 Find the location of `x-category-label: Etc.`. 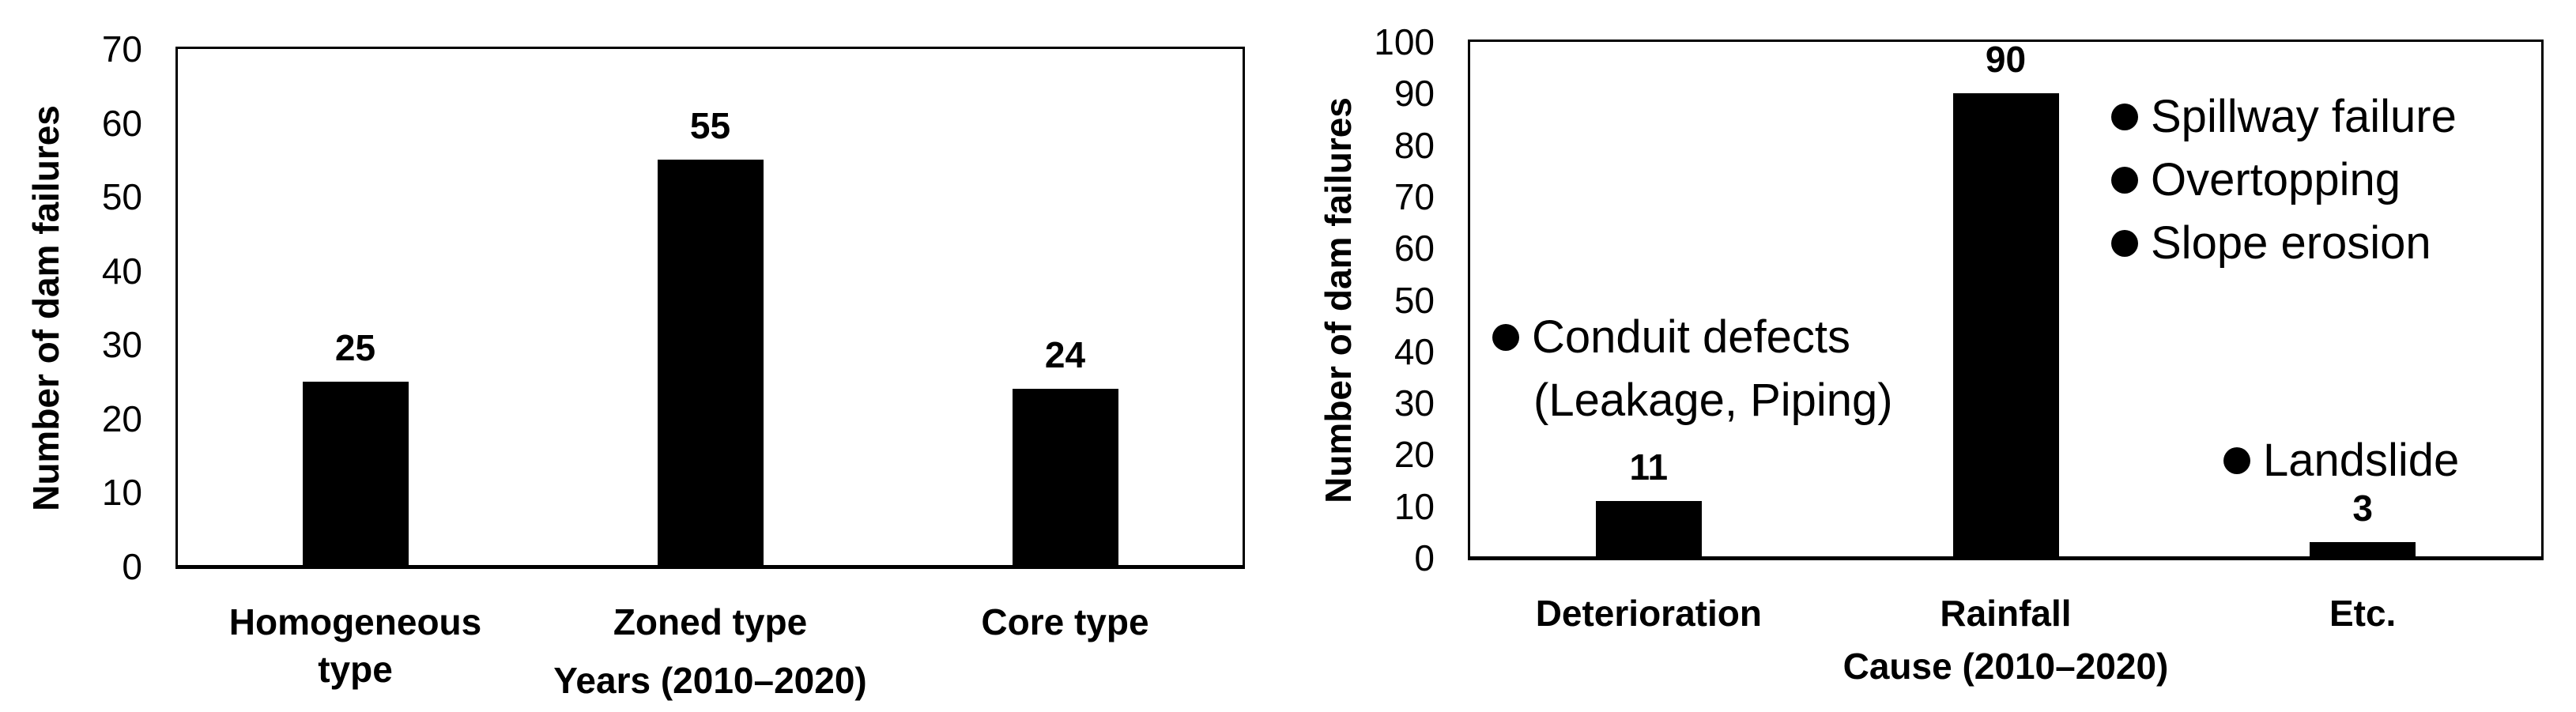

x-category-label: Etc. is located at coordinates (2363, 613).